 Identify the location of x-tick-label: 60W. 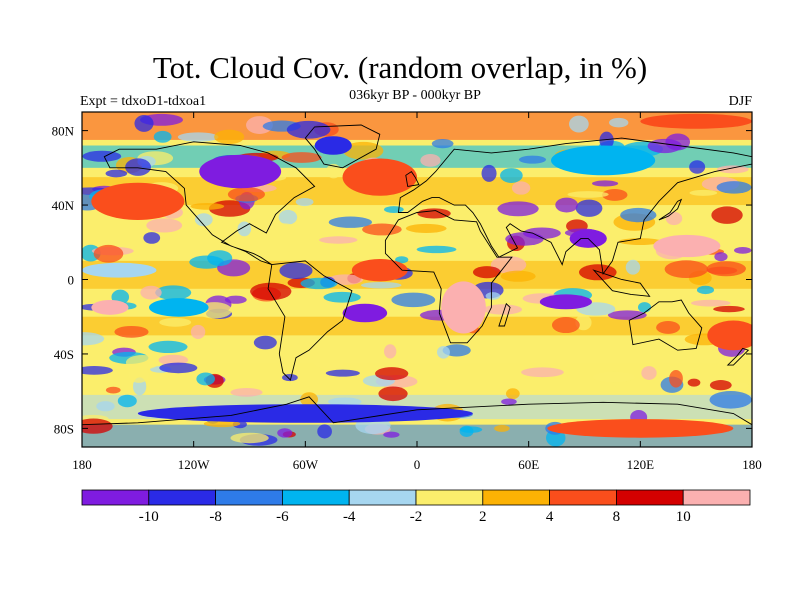
(306, 464).